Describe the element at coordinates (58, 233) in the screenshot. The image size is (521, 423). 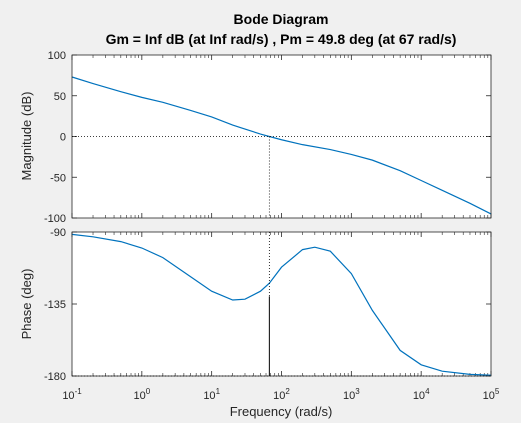
I see `phase-y-tick-label: -90` at that location.